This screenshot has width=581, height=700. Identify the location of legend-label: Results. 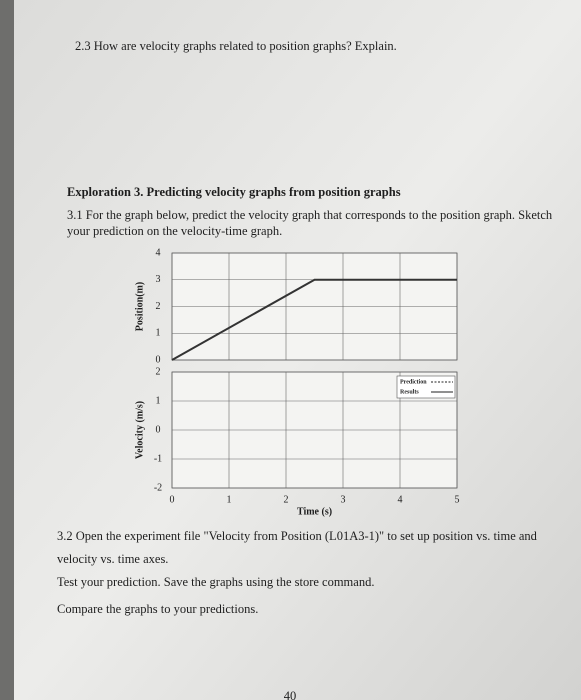
(409, 392).